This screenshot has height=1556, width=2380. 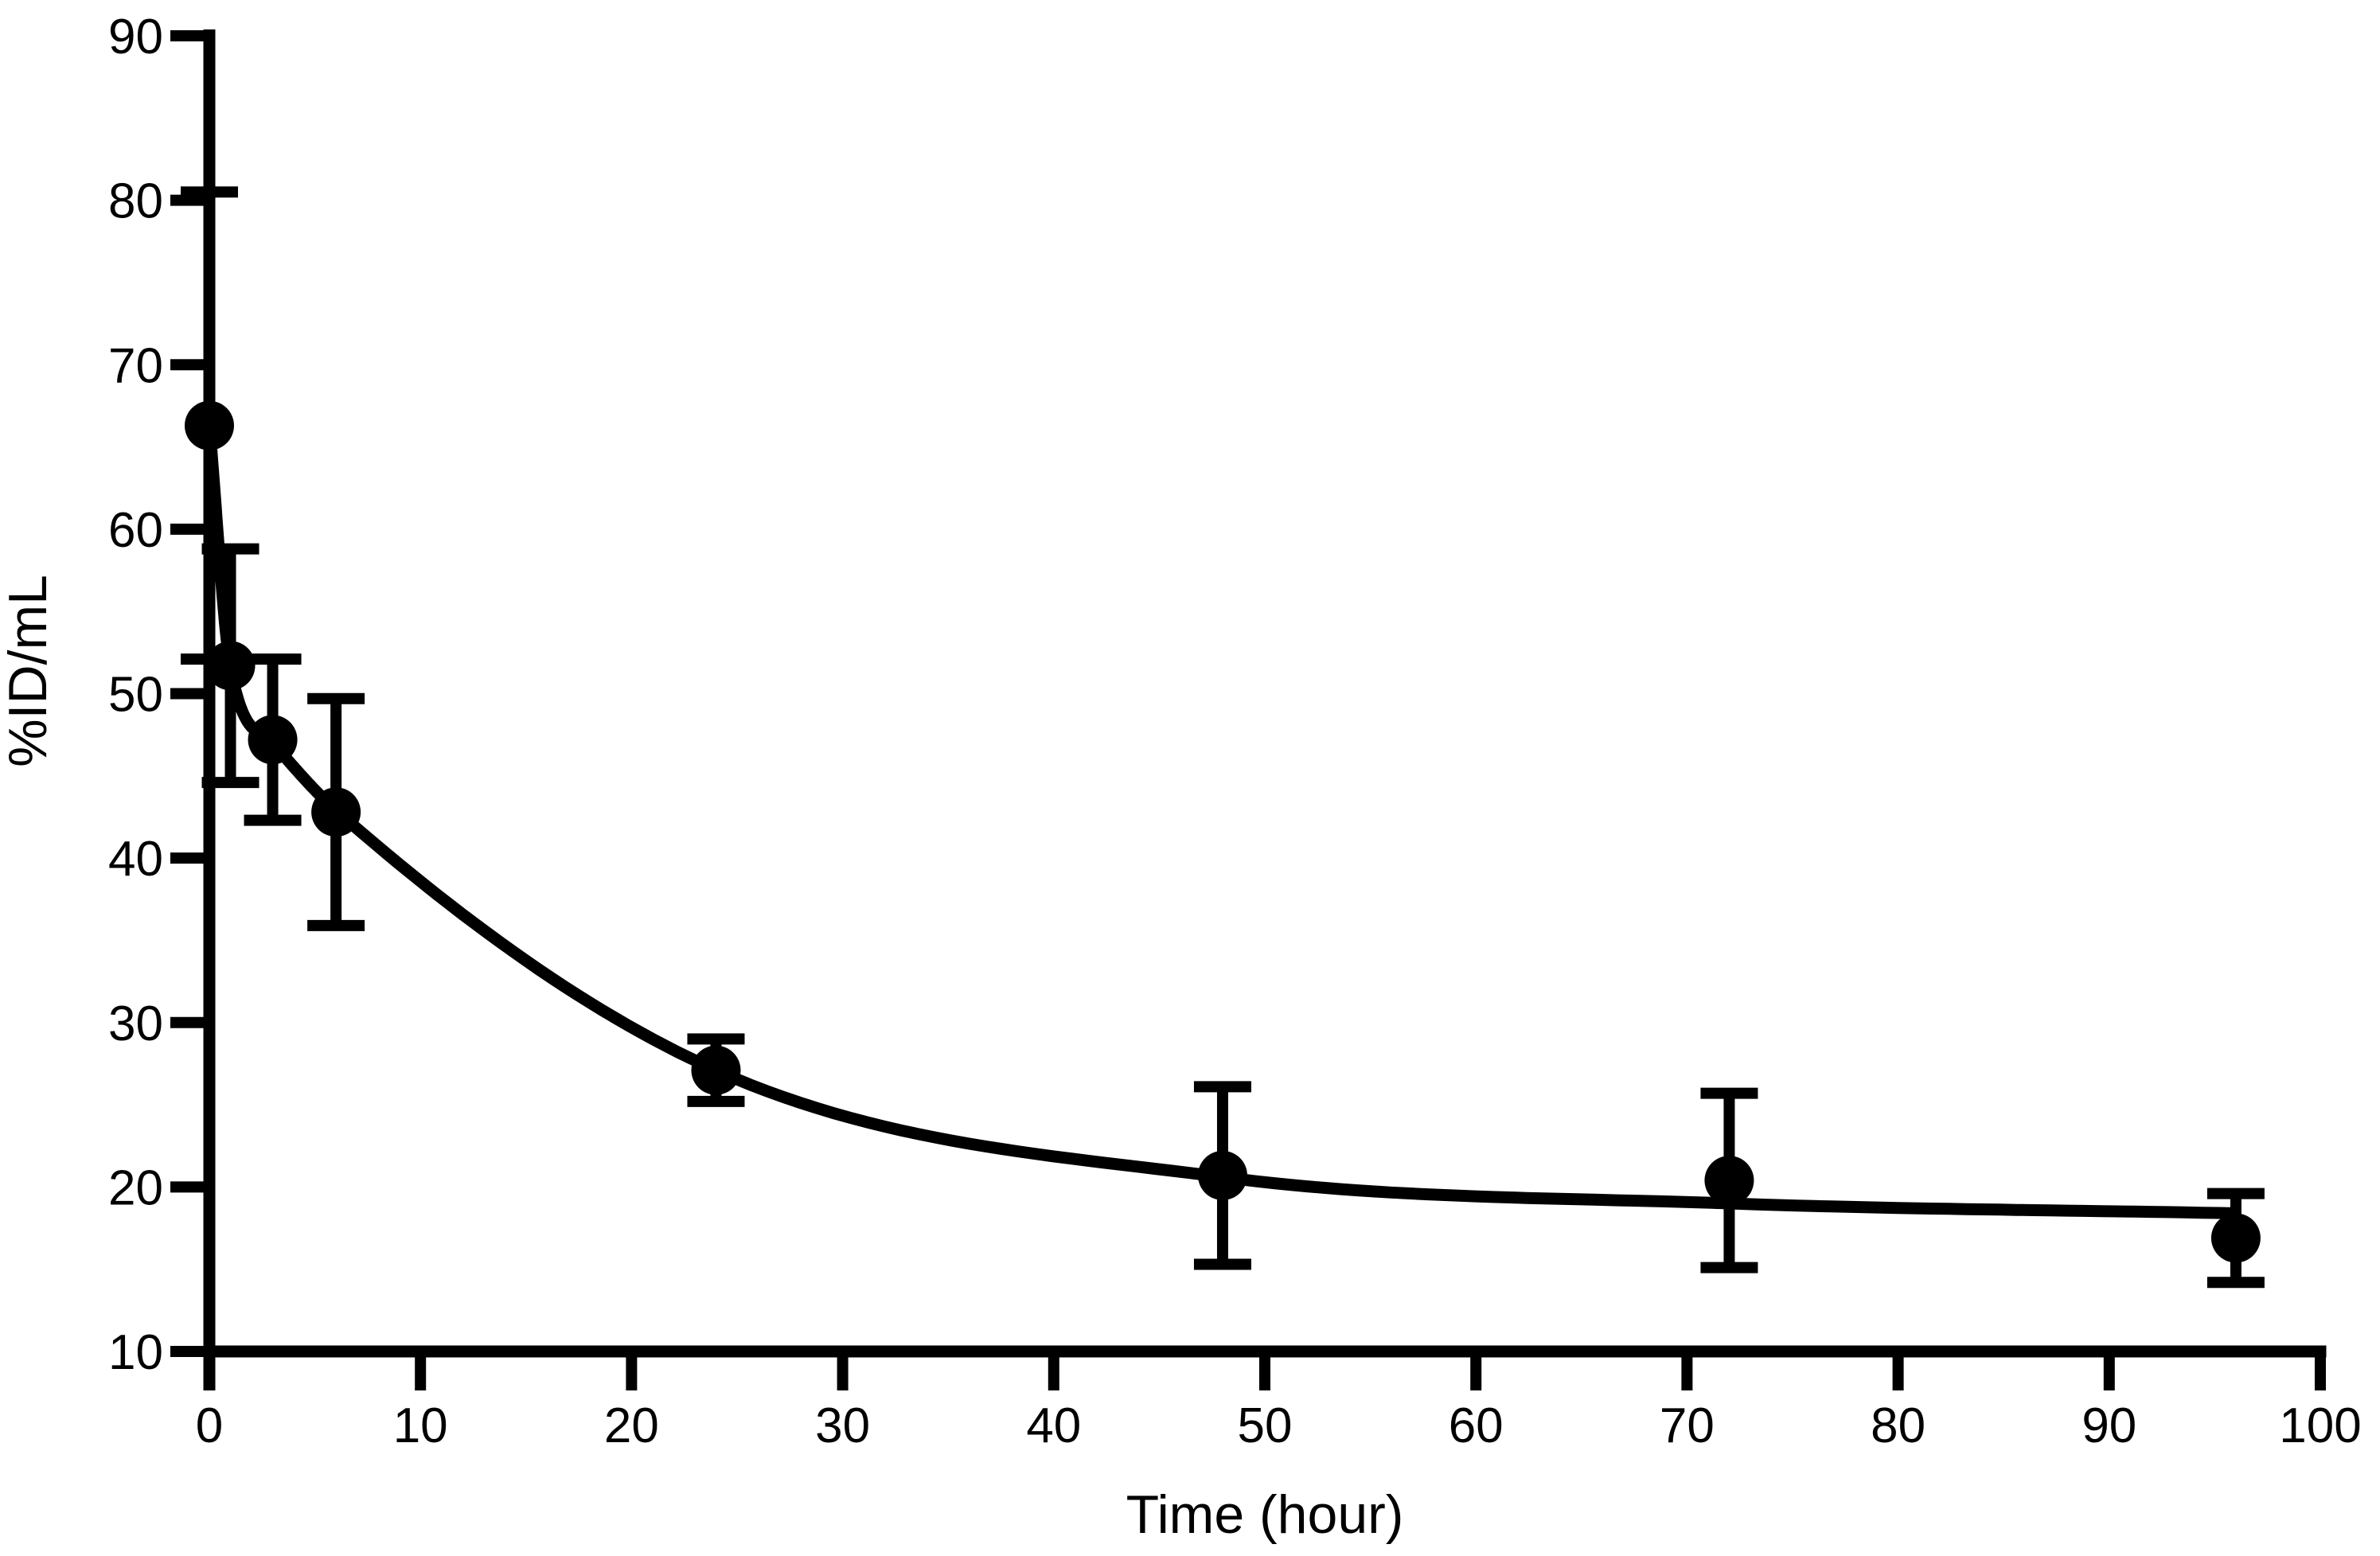 What do you see at coordinates (135, 860) in the screenshot?
I see `y-tick-label: 40` at bounding box center [135, 860].